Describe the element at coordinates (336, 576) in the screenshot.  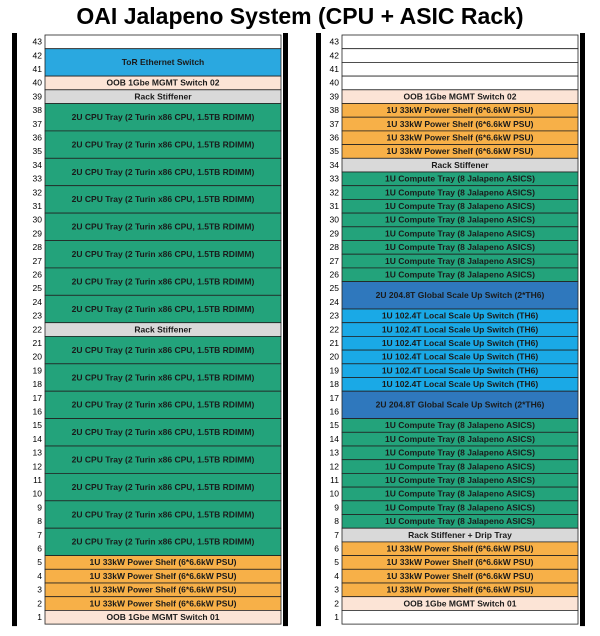
I see `slot-number: 4` at that location.